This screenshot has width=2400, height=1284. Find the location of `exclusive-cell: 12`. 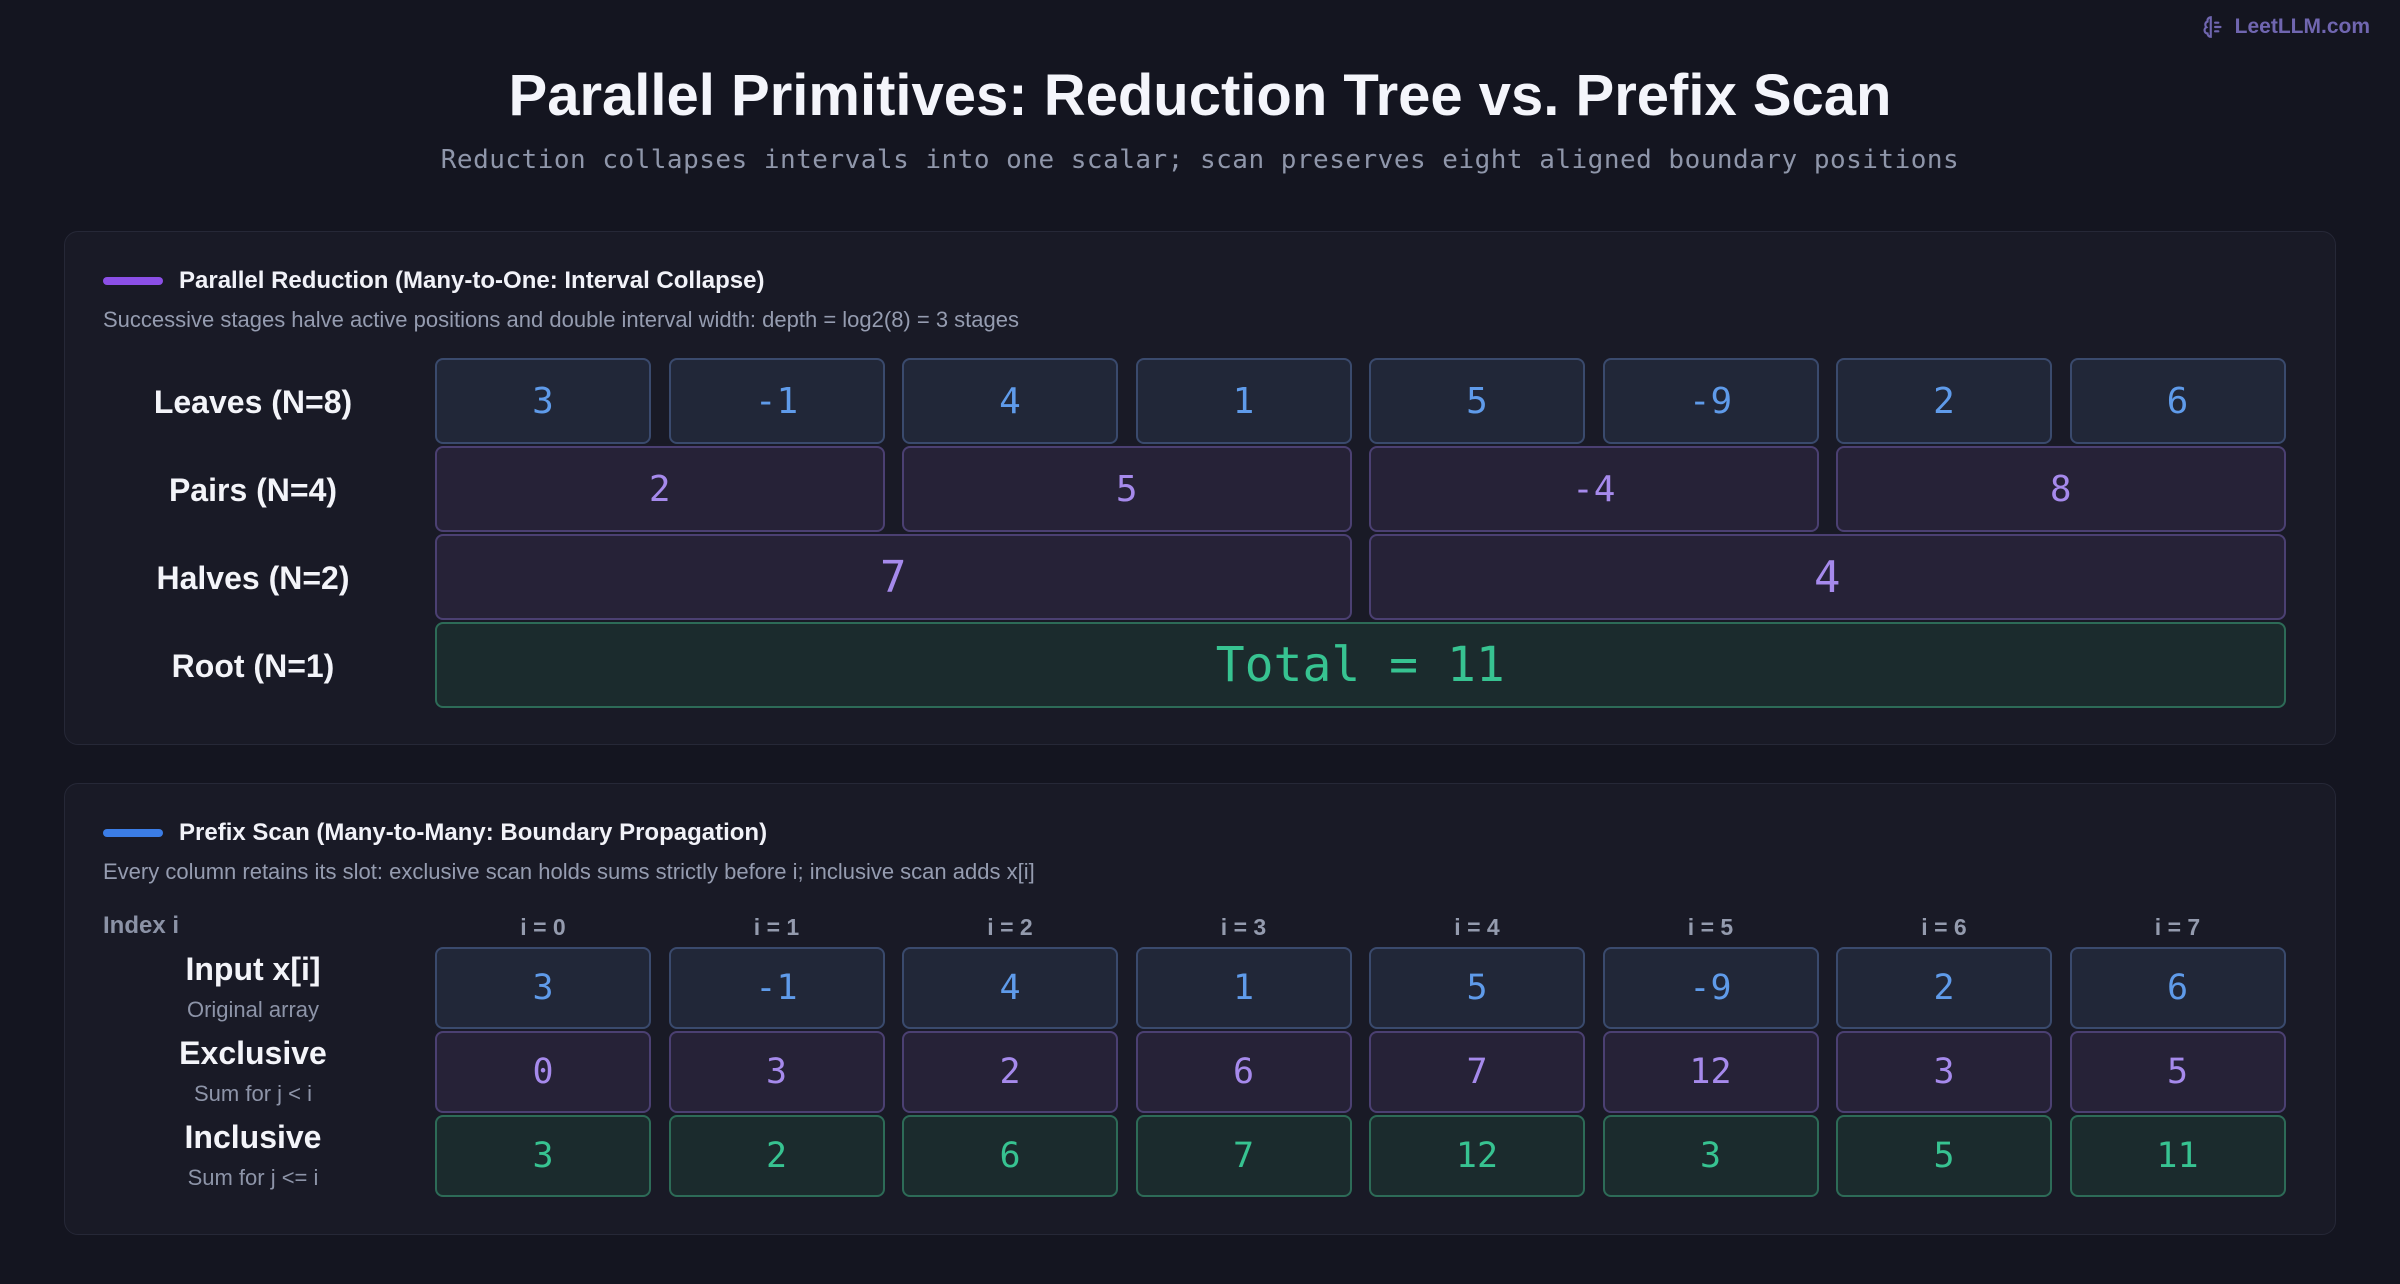

exclusive-cell: 12 is located at coordinates (1710, 1072).